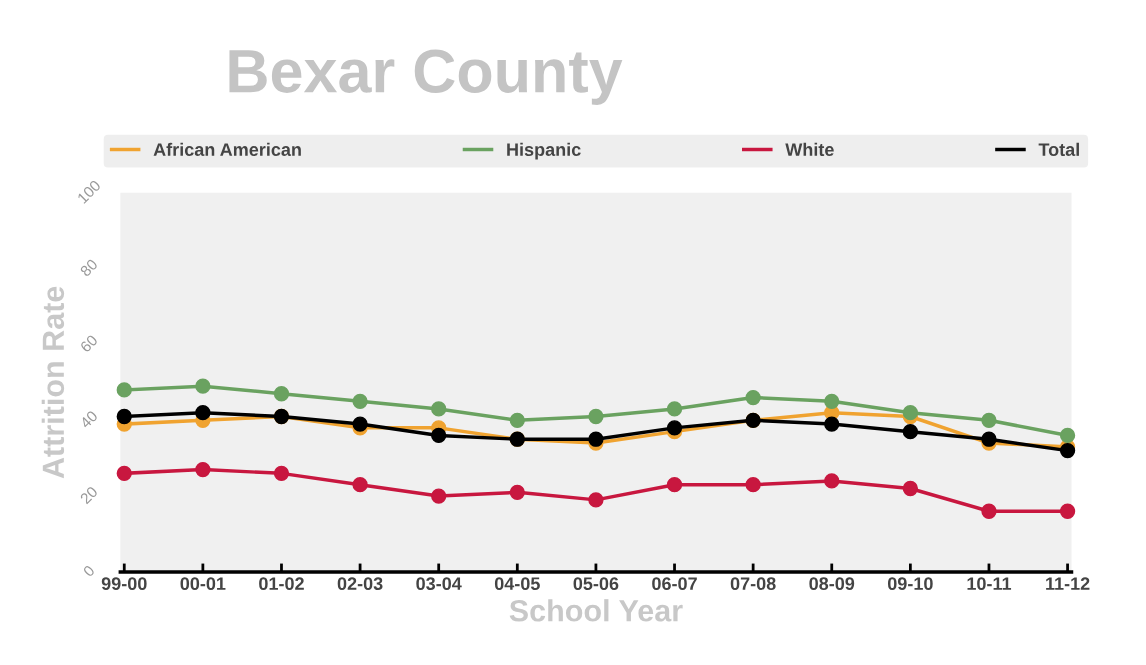 The height and width of the screenshot is (665, 1146). I want to click on legend-label: African American, so click(227, 149).